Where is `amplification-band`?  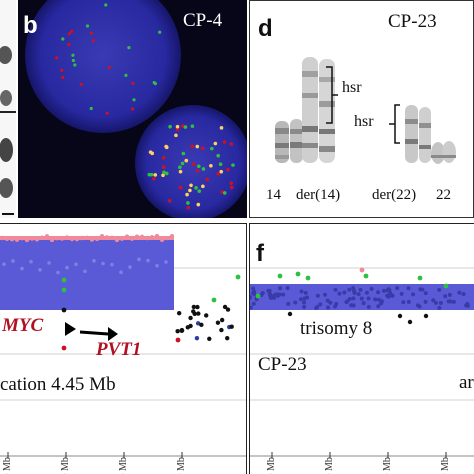
amplification-band is located at coordinates (87, 274).